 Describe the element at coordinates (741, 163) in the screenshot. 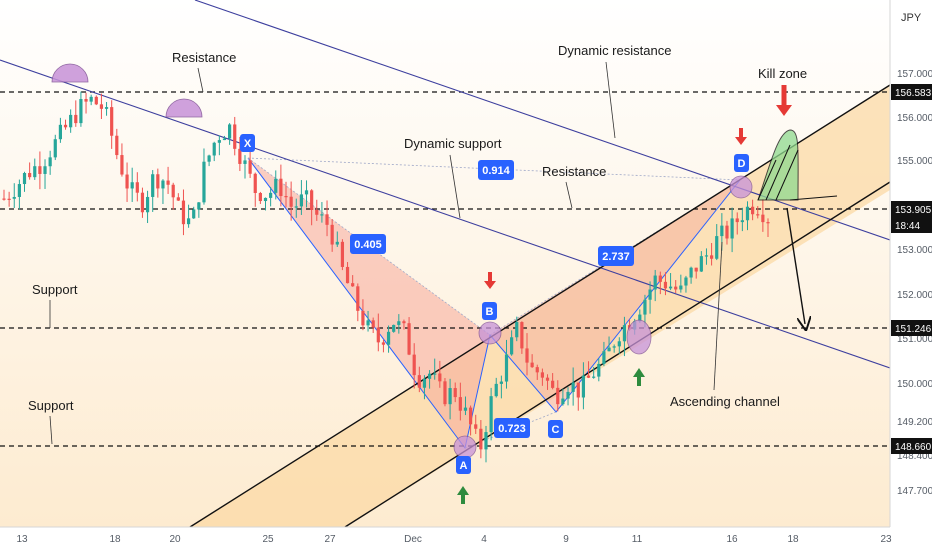

I see `point-d: D` at that location.